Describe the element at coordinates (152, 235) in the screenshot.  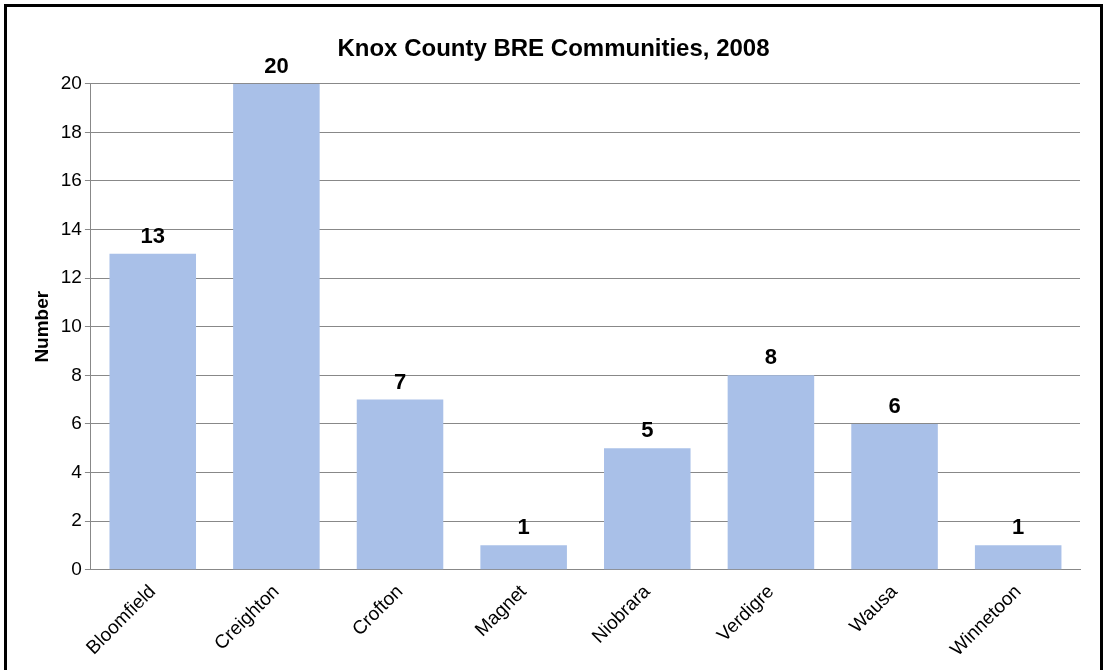
I see `data-label: 13` at that location.